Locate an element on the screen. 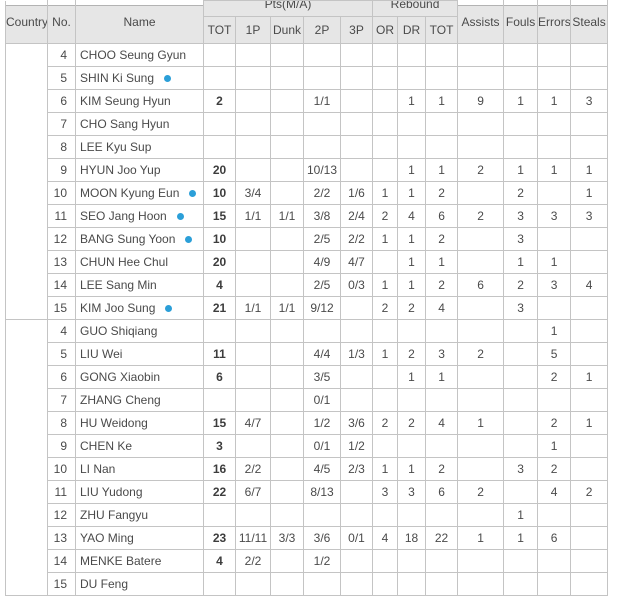  player-name-cell: SHIN Ki Sung is located at coordinates (139, 78).